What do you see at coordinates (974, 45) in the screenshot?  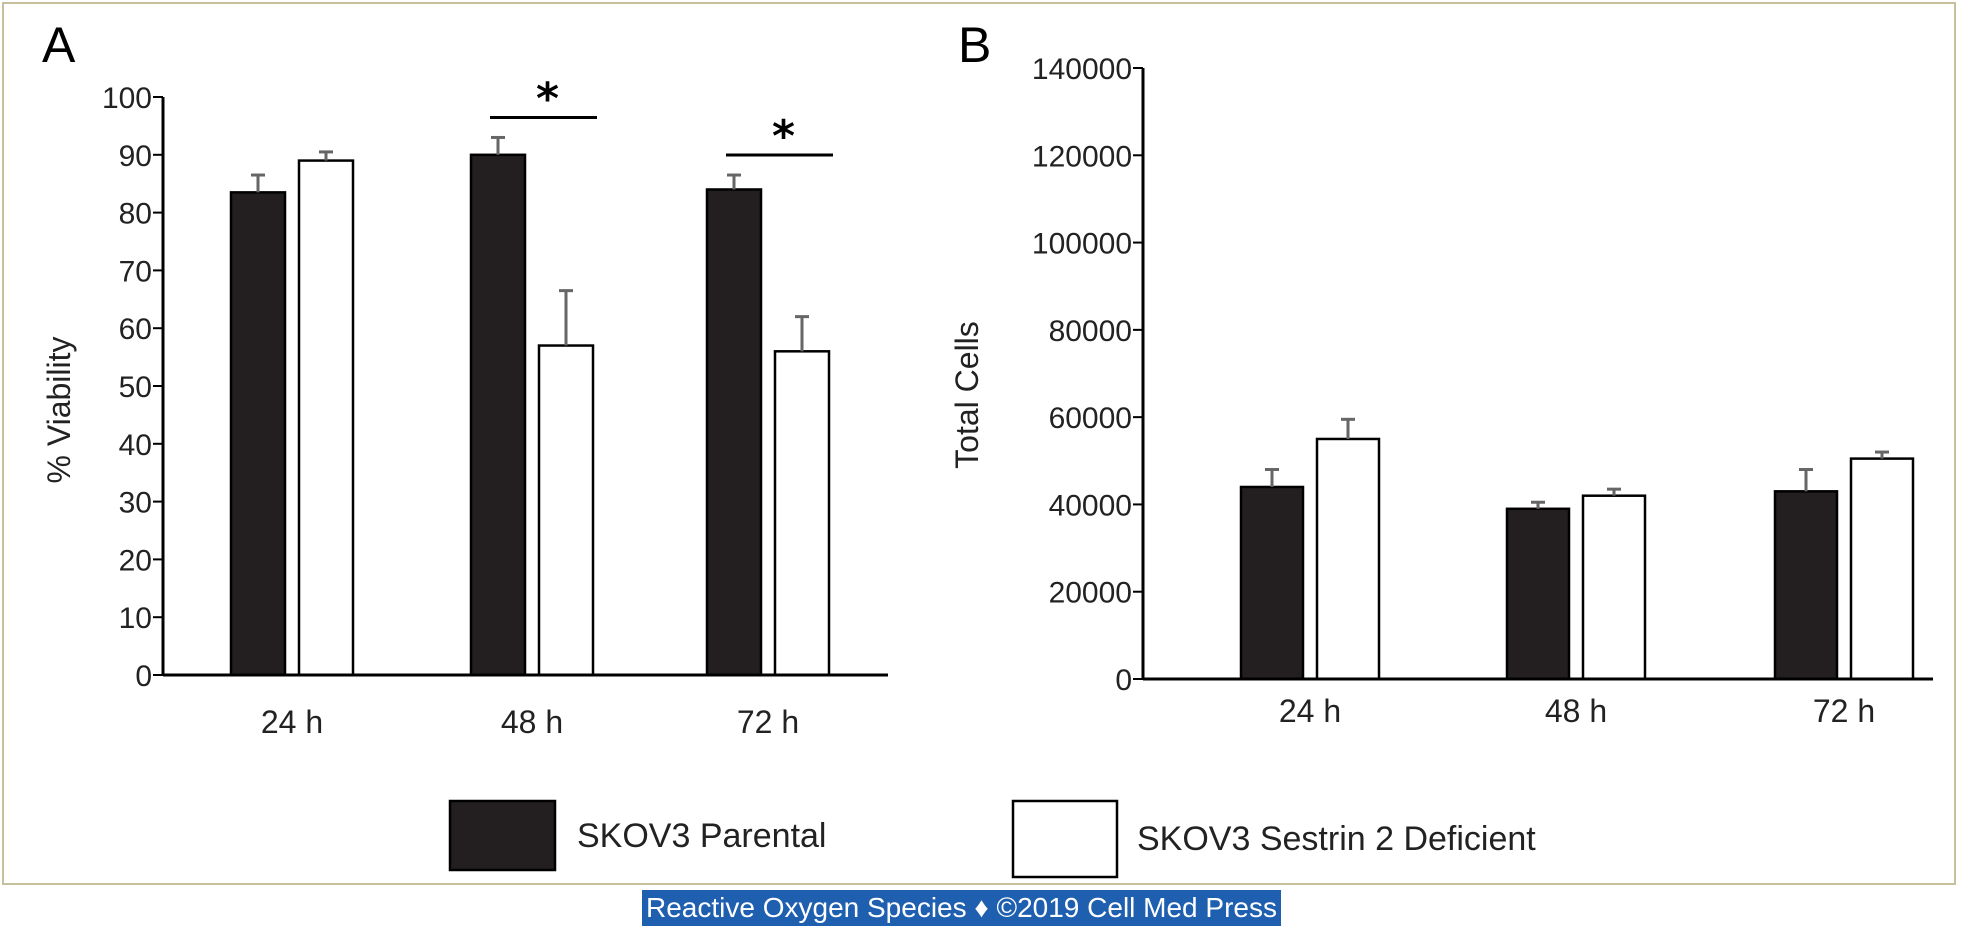 I see `panel-label: B` at bounding box center [974, 45].